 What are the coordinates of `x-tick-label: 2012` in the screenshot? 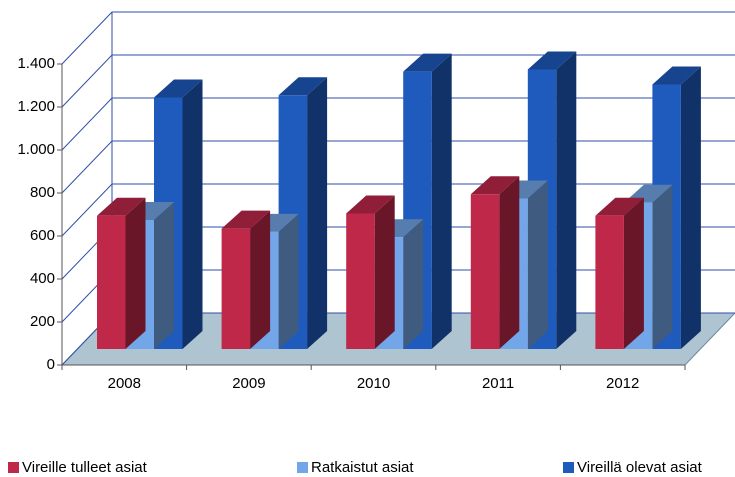 It's located at (622, 383).